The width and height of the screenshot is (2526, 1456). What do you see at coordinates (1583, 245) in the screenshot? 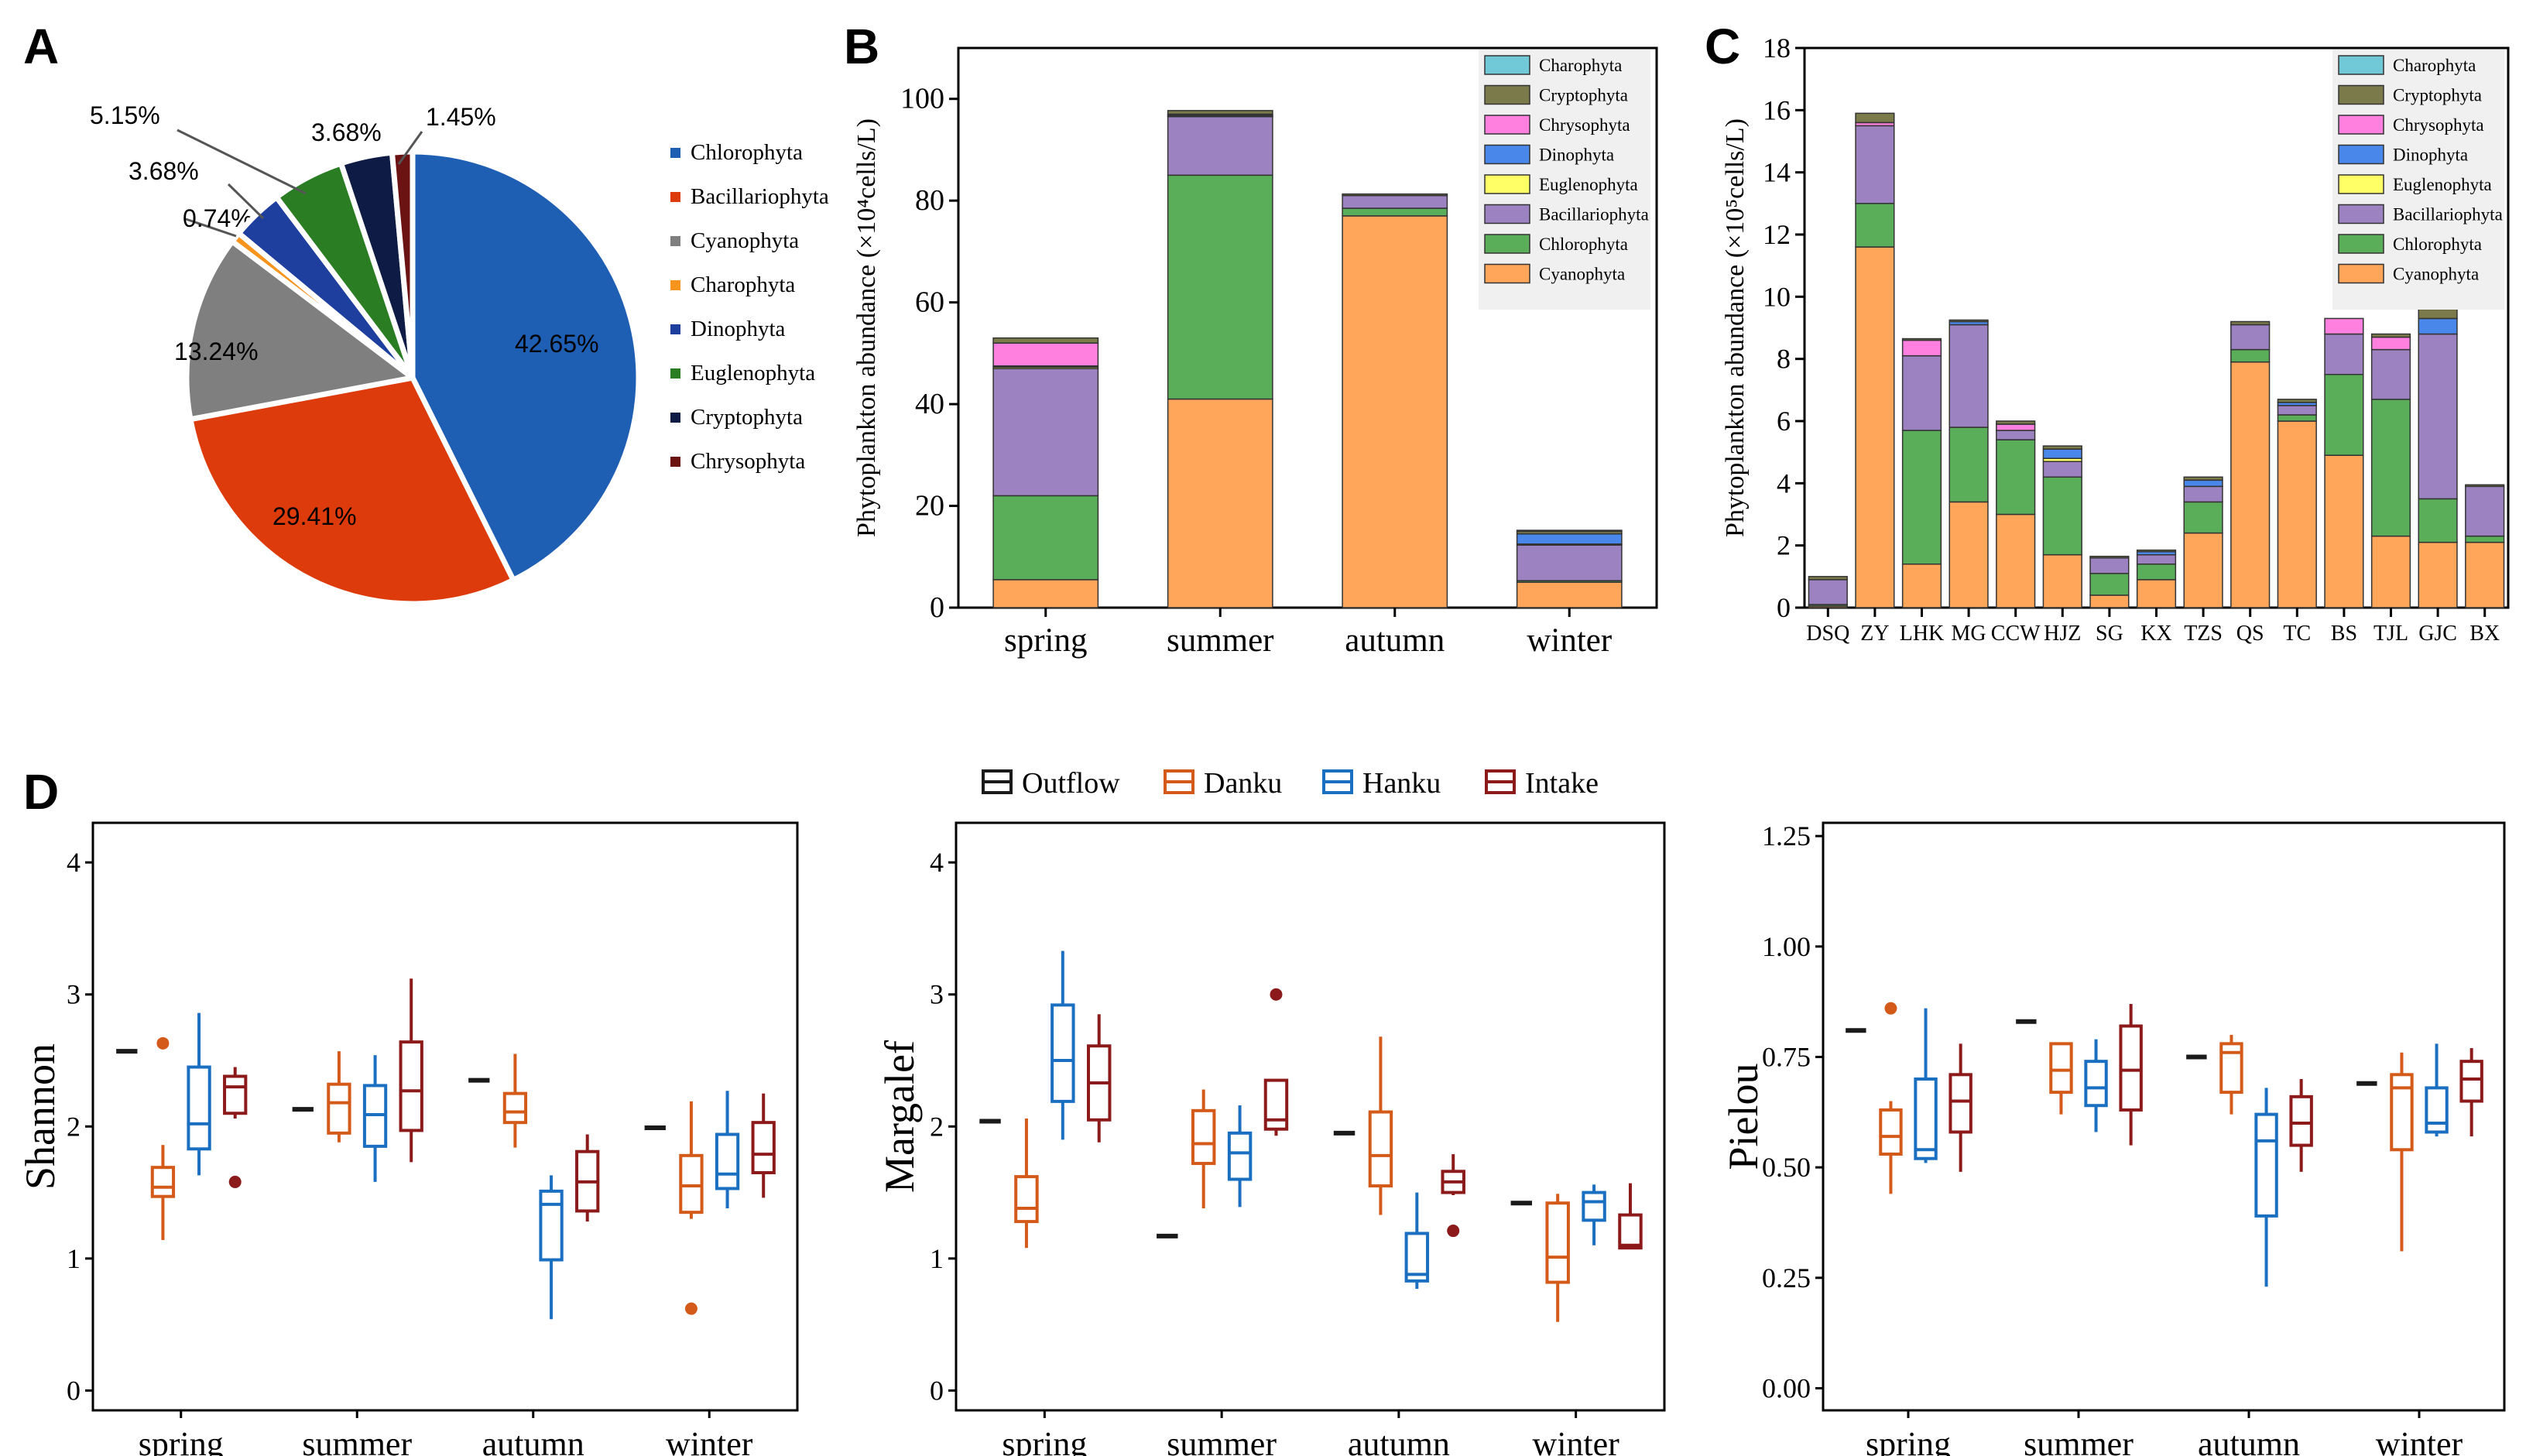
I see `legend-label: Chlorophyta` at bounding box center [1583, 245].